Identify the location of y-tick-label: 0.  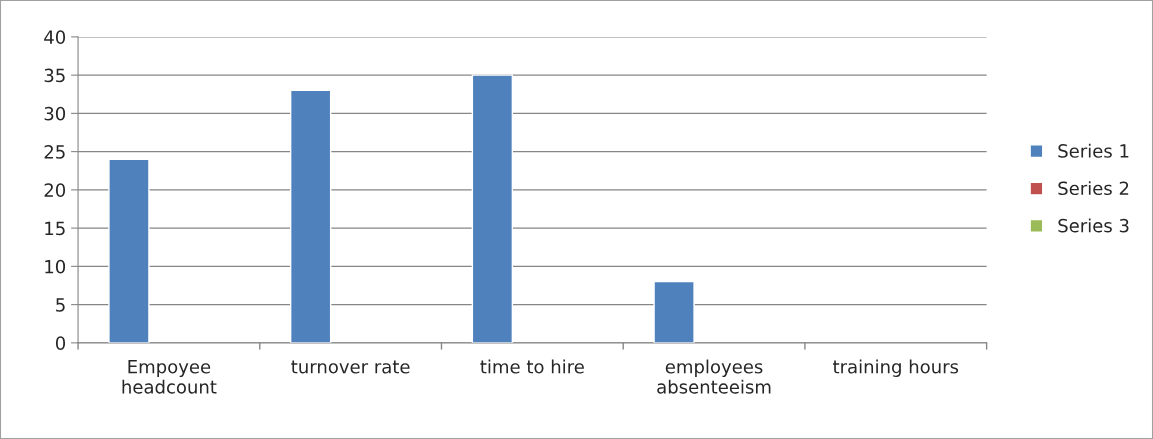
(60, 343).